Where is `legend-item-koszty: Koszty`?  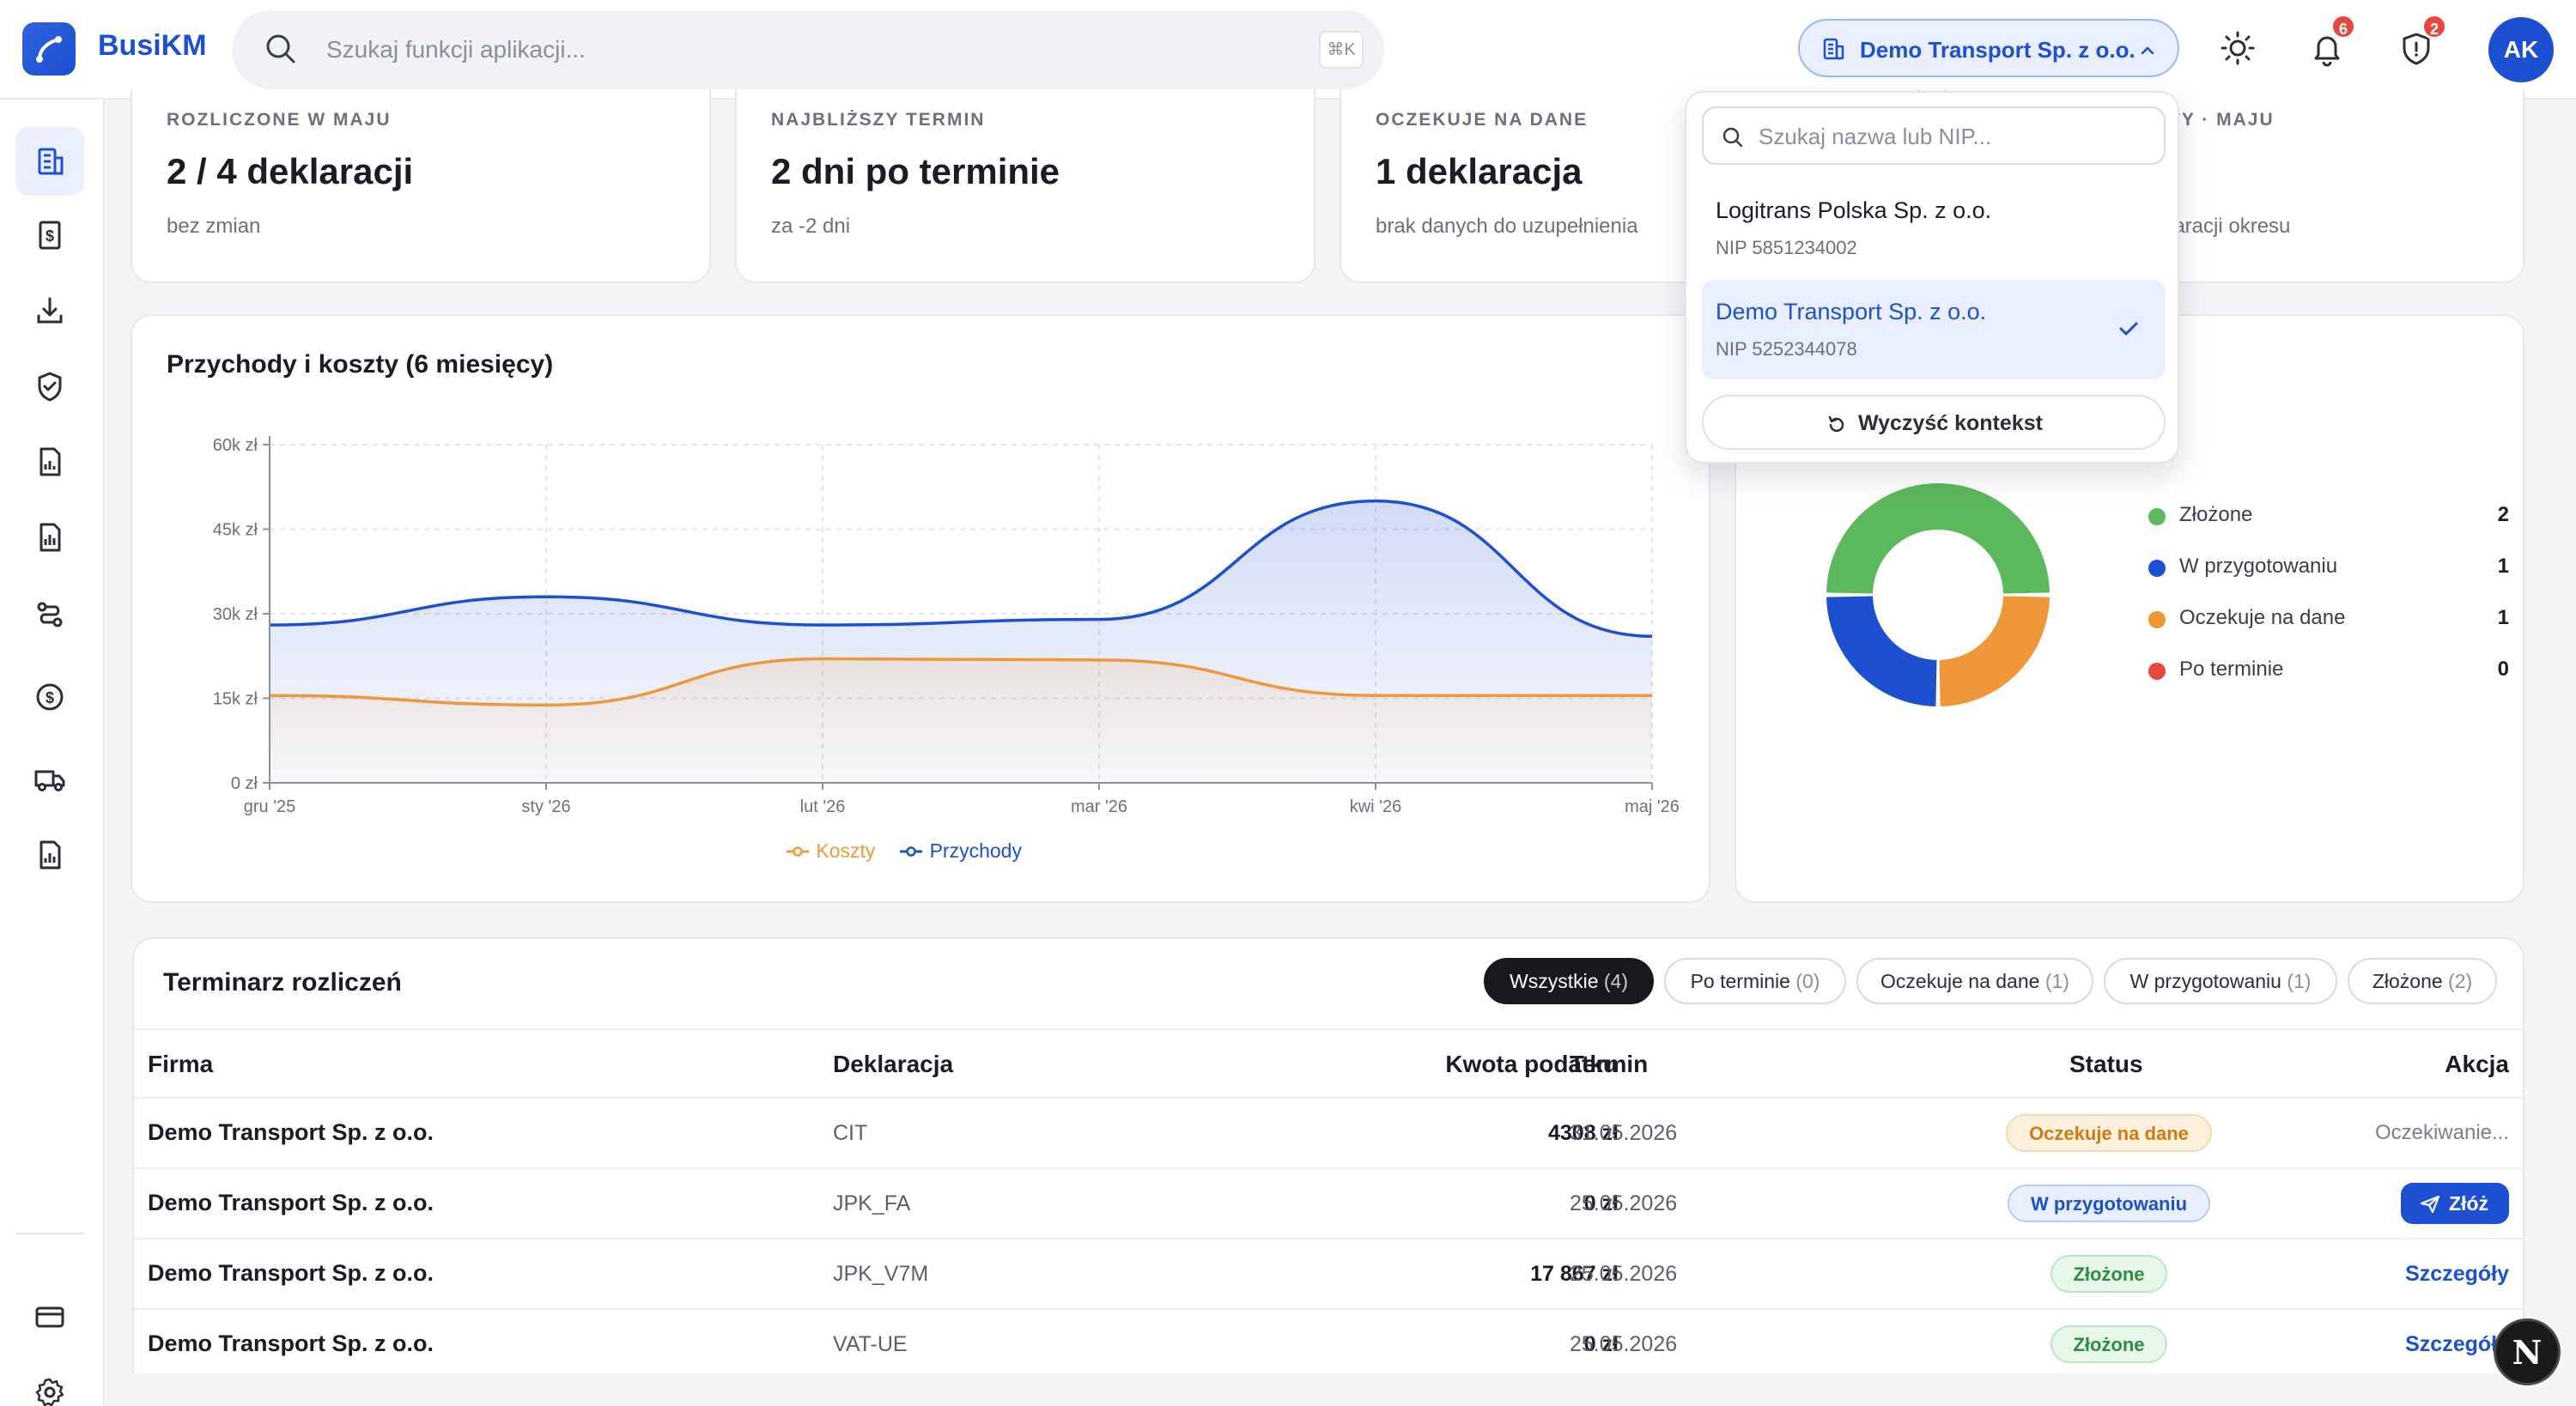 legend-item-koszty: Koszty is located at coordinates (830, 851).